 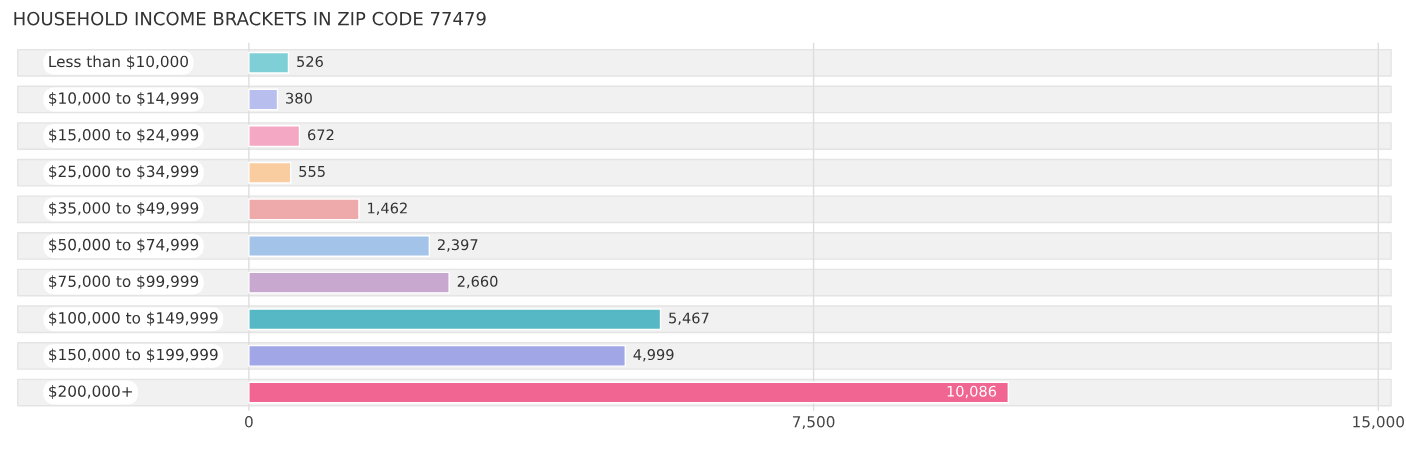 What do you see at coordinates (250, 18) in the screenshot?
I see `chart-title: HOUSEHOLD INCOME BRACKETS IN ZIP CODE 77479` at bounding box center [250, 18].